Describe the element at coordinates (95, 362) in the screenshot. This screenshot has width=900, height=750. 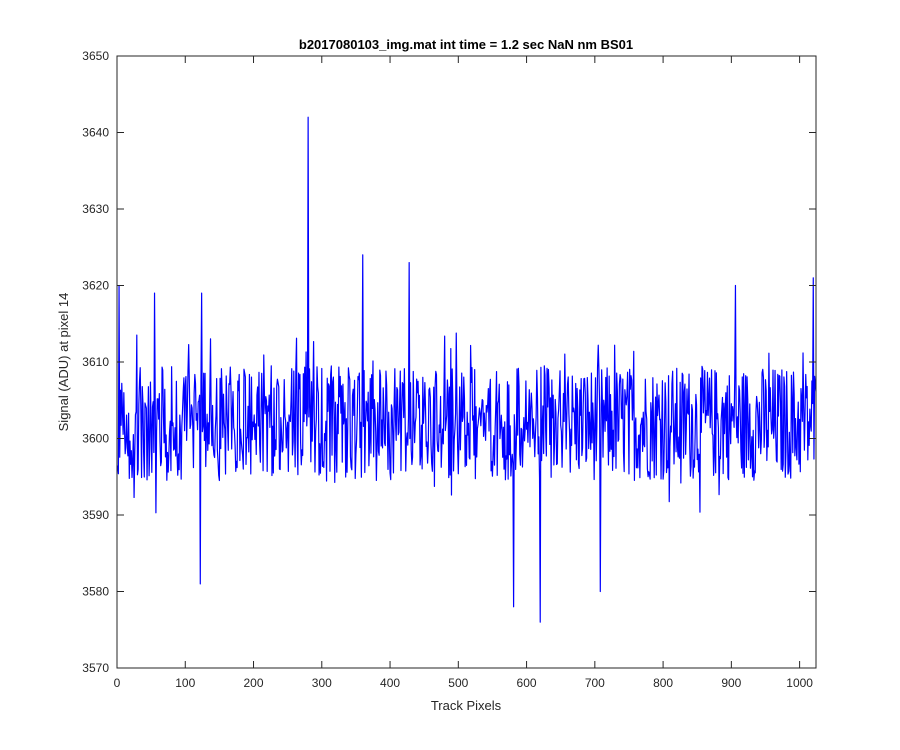
I see `y-tick-label: 3610` at that location.